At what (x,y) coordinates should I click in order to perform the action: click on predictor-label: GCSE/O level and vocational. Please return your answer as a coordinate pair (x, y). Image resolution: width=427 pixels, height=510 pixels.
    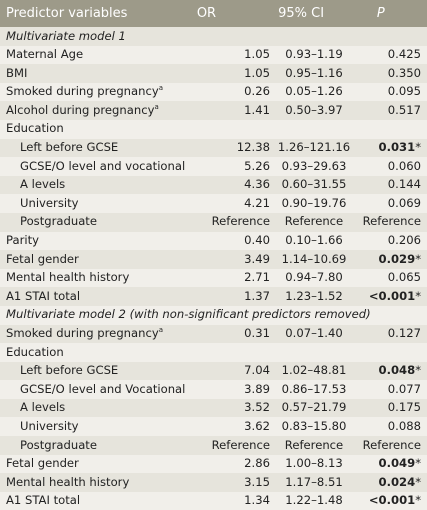
    Looking at the image, I should click on (103, 165).